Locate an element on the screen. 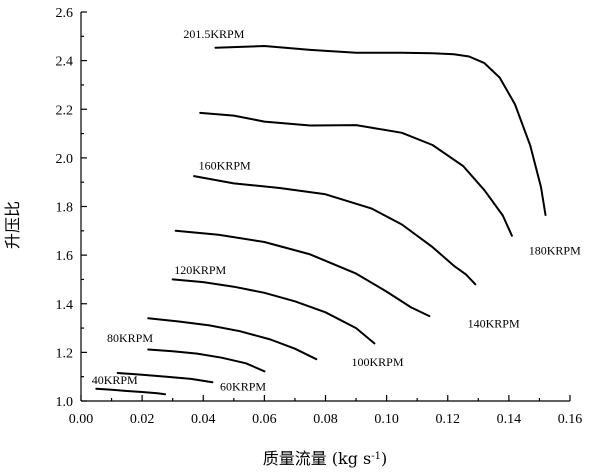 The height and width of the screenshot is (476, 591). speed-line-160krpm is located at coordinates (335, 230).